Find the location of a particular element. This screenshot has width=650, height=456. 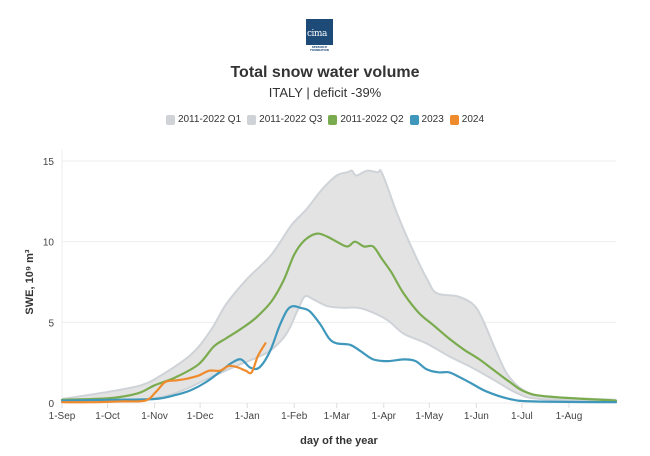

logo-subtext: RESEARCH FOUNDATION is located at coordinates (319, 49).